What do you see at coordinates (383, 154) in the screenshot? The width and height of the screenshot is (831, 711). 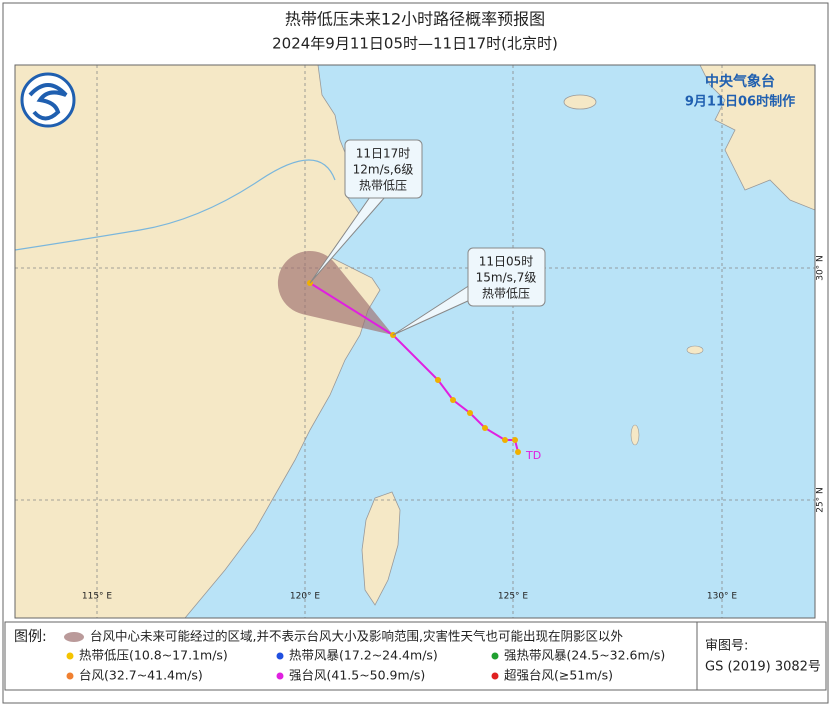 I see `callout-time: 11日17时` at bounding box center [383, 154].